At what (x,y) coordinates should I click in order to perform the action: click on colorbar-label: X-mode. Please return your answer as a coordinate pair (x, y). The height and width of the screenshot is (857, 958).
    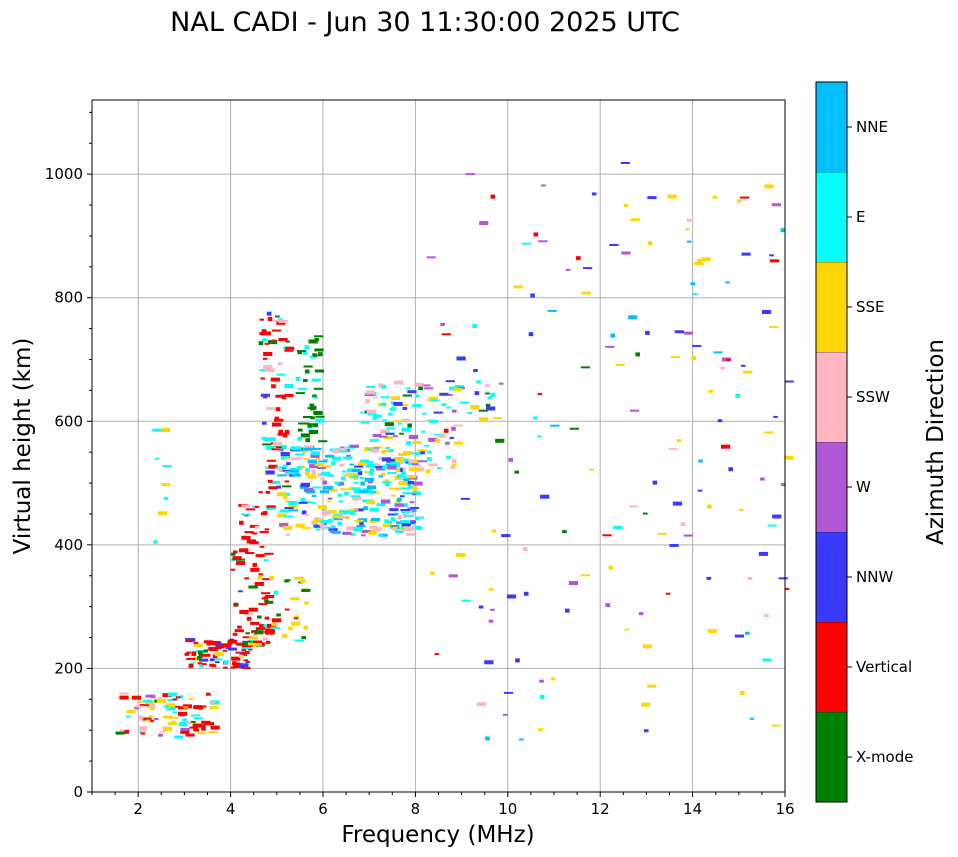
    Looking at the image, I should click on (884, 757).